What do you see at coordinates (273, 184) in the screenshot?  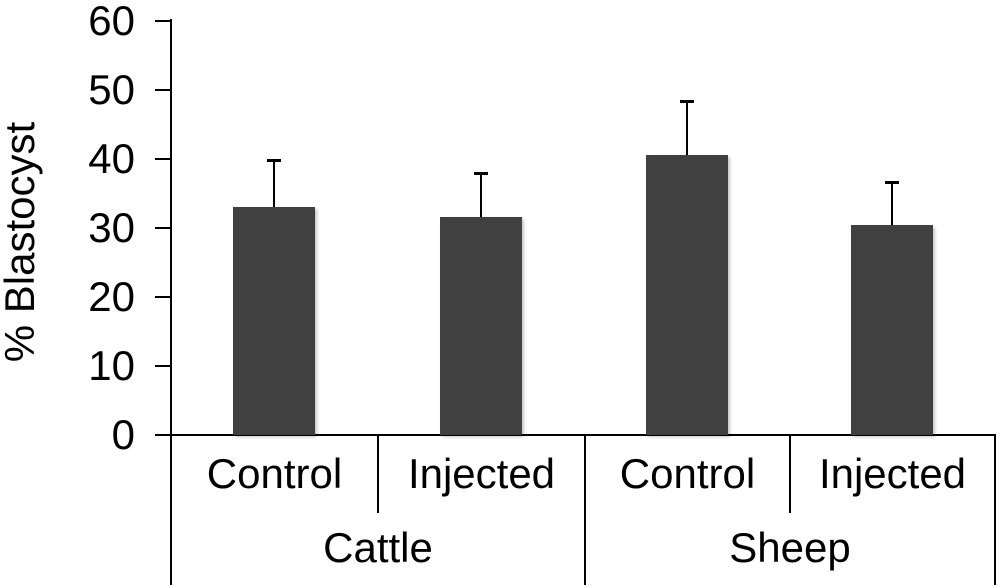 I see `error-whisker-cattle-control` at bounding box center [273, 184].